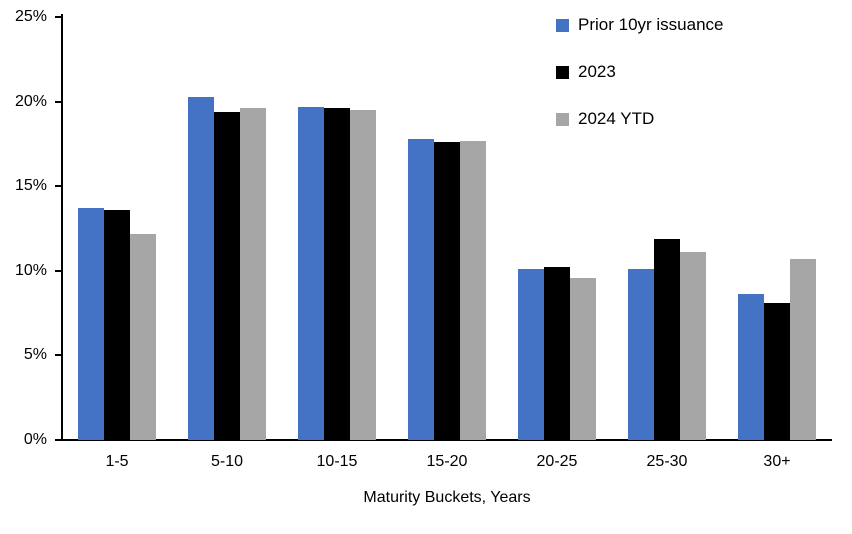 The height and width of the screenshot is (534, 852). What do you see at coordinates (447, 461) in the screenshot?
I see `x-axis-category-label: 15-20` at bounding box center [447, 461].